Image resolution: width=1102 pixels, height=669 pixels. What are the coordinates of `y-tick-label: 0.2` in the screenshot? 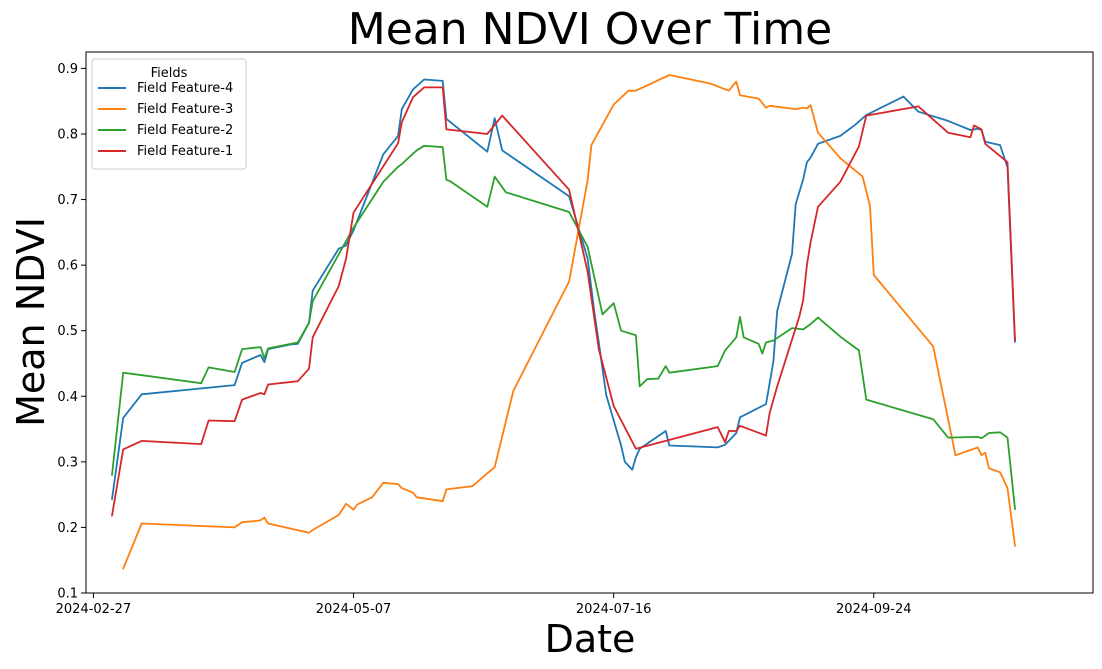 It's located at (67, 528).